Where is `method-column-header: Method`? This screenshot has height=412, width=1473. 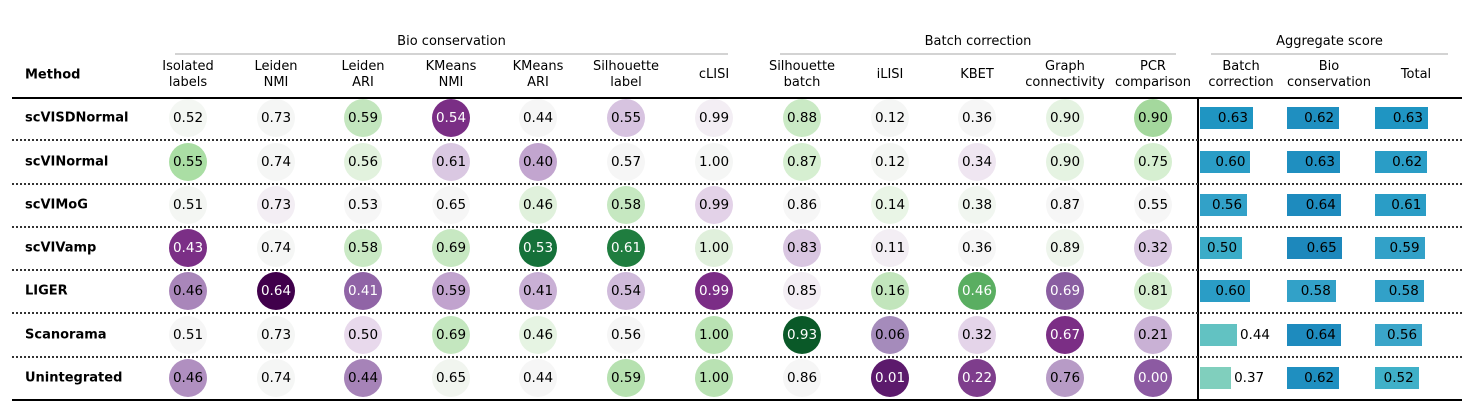 method-column-header: Method is located at coordinates (53, 75).